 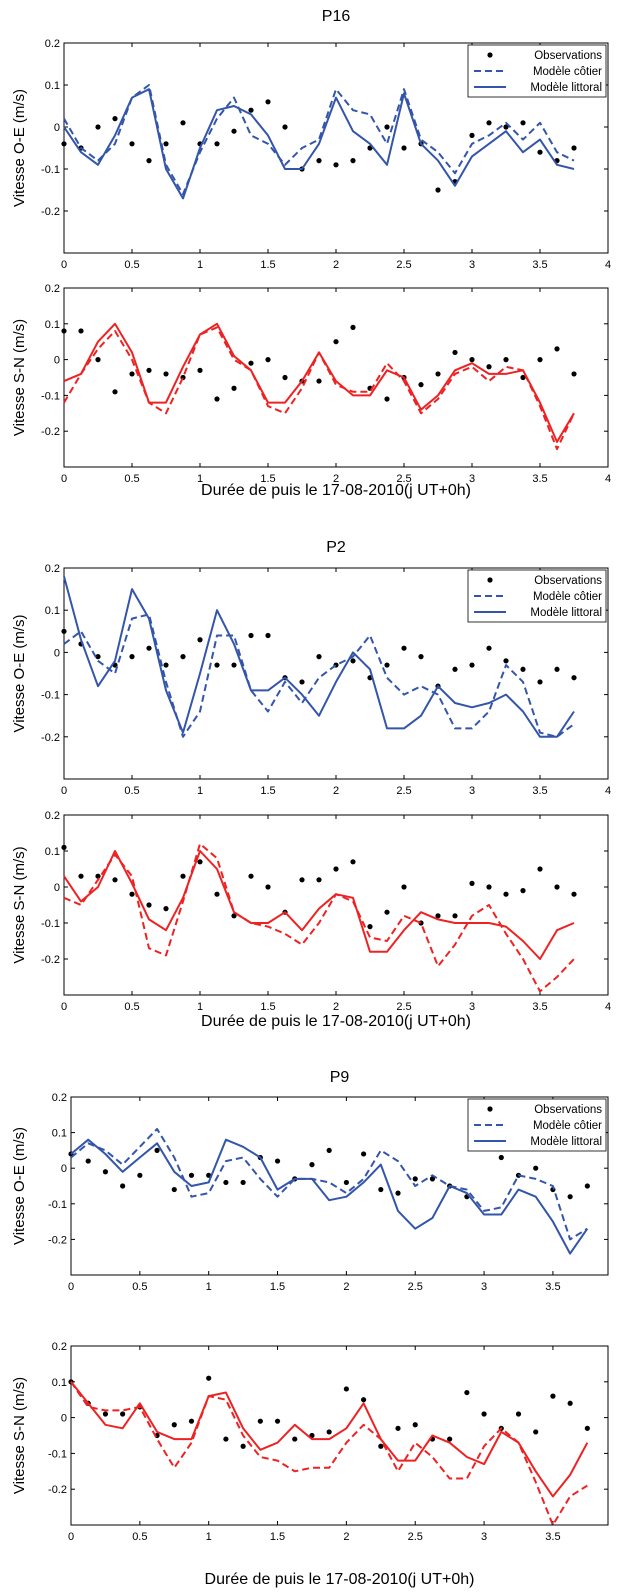 What do you see at coordinates (52, 325) in the screenshot?
I see `y-tick-label: 0.1` at bounding box center [52, 325].